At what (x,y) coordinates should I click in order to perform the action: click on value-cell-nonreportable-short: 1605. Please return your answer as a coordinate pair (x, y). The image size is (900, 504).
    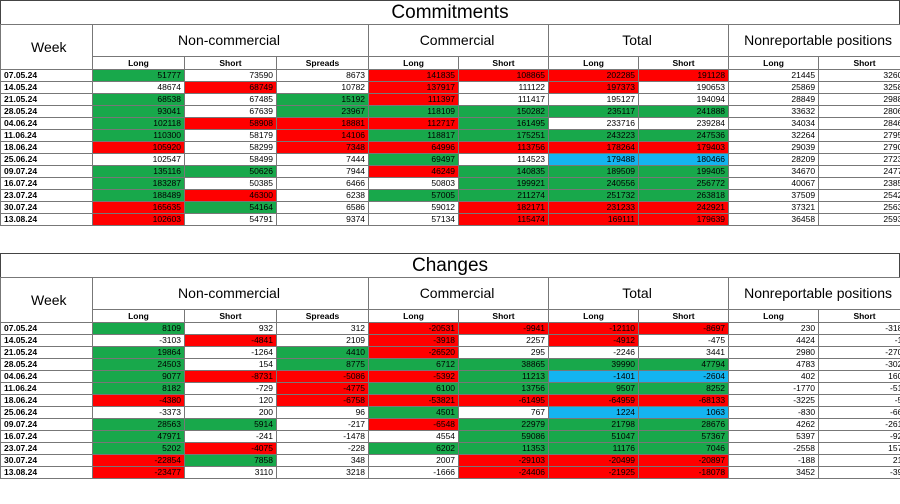
    Looking at the image, I should click on (859, 376).